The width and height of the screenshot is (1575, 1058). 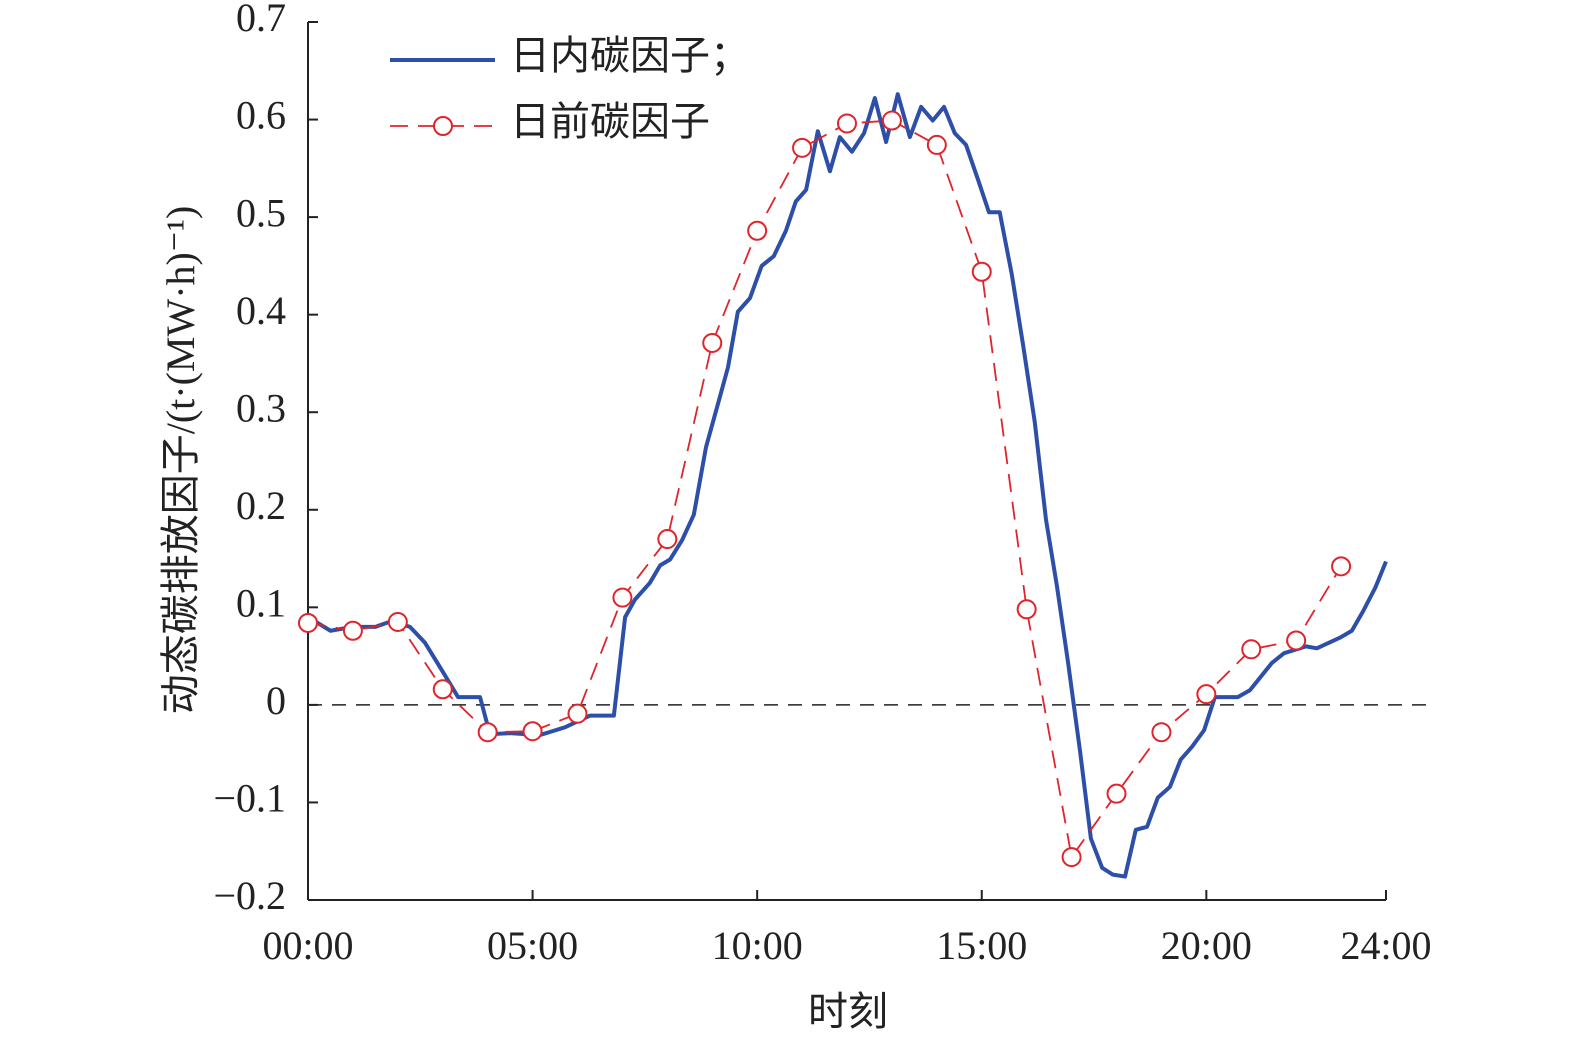 What do you see at coordinates (249, 895) in the screenshot?
I see `y-tick-label: −0.2` at bounding box center [249, 895].